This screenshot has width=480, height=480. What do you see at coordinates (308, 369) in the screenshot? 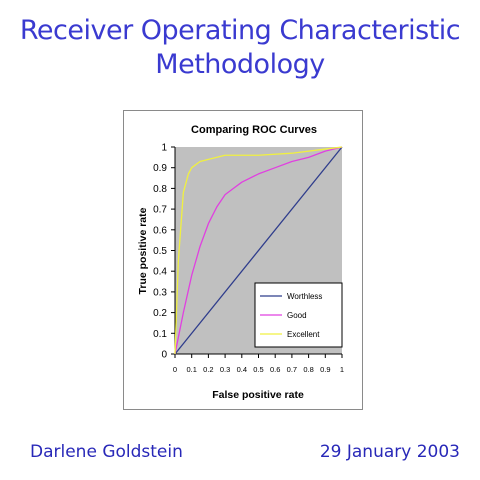
I see `x-tick-label: 0.8` at bounding box center [308, 369].